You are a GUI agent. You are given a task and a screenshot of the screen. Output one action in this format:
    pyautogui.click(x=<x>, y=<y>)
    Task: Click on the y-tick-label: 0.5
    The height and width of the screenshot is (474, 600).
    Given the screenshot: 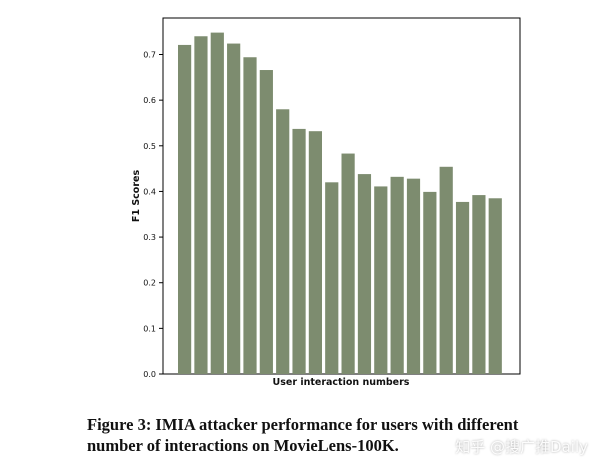 What is the action you would take?
    pyautogui.click(x=149, y=146)
    